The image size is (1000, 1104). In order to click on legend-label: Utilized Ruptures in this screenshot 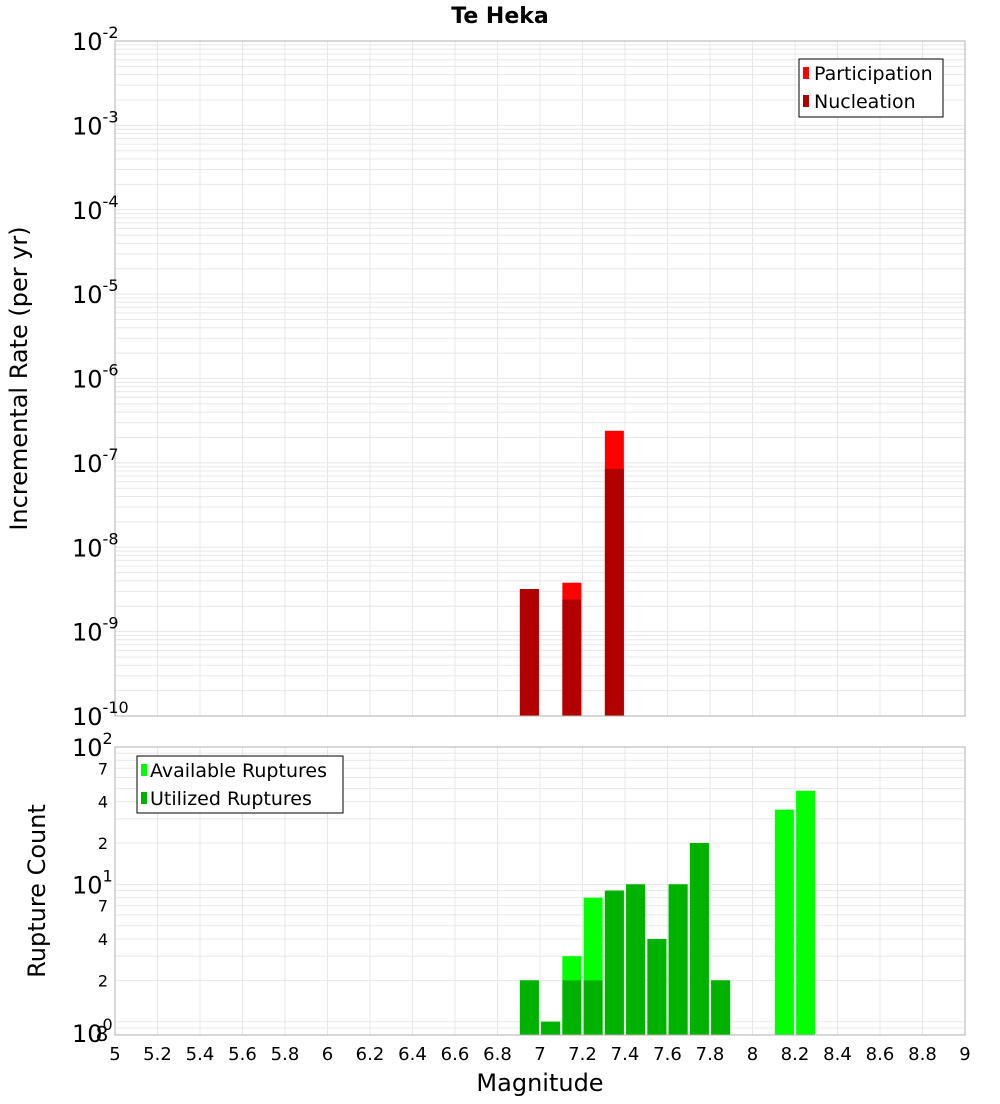, I will do `click(231, 799)`.